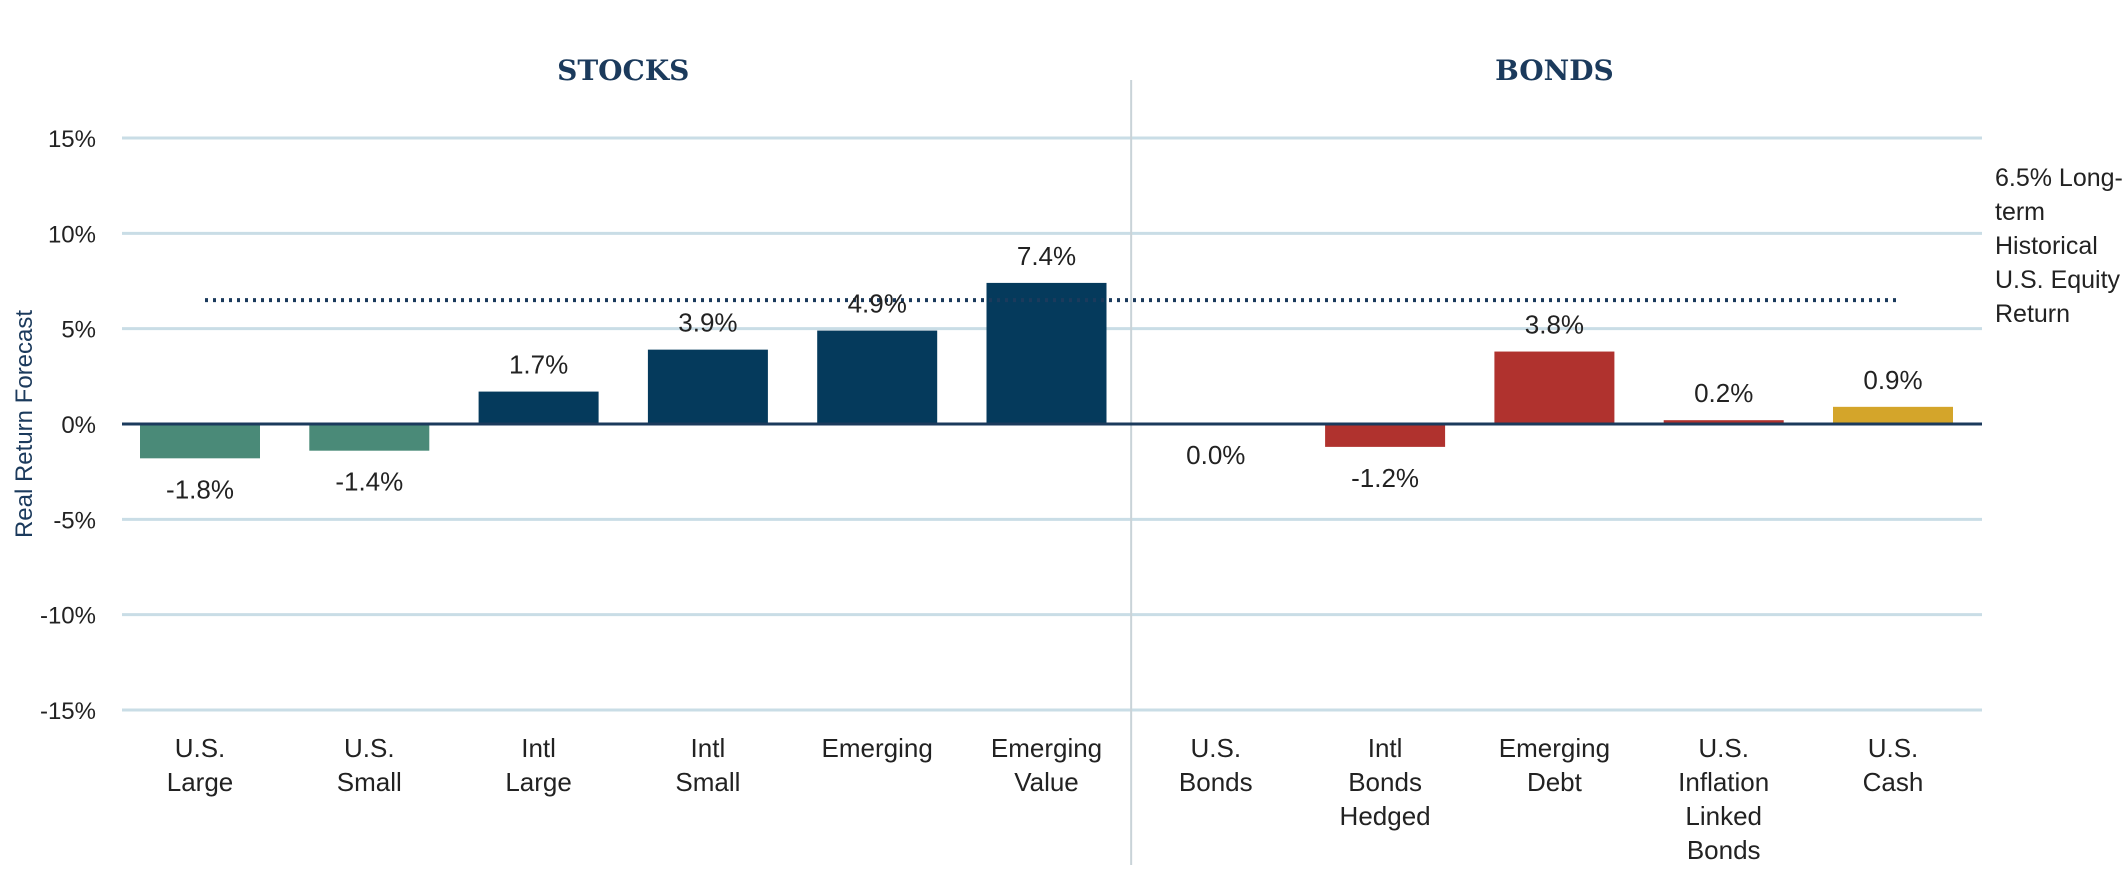 This screenshot has height=875, width=2128. Describe the element at coordinates (538, 765) in the screenshot. I see `x-tick-label: Intl Large` at that location.